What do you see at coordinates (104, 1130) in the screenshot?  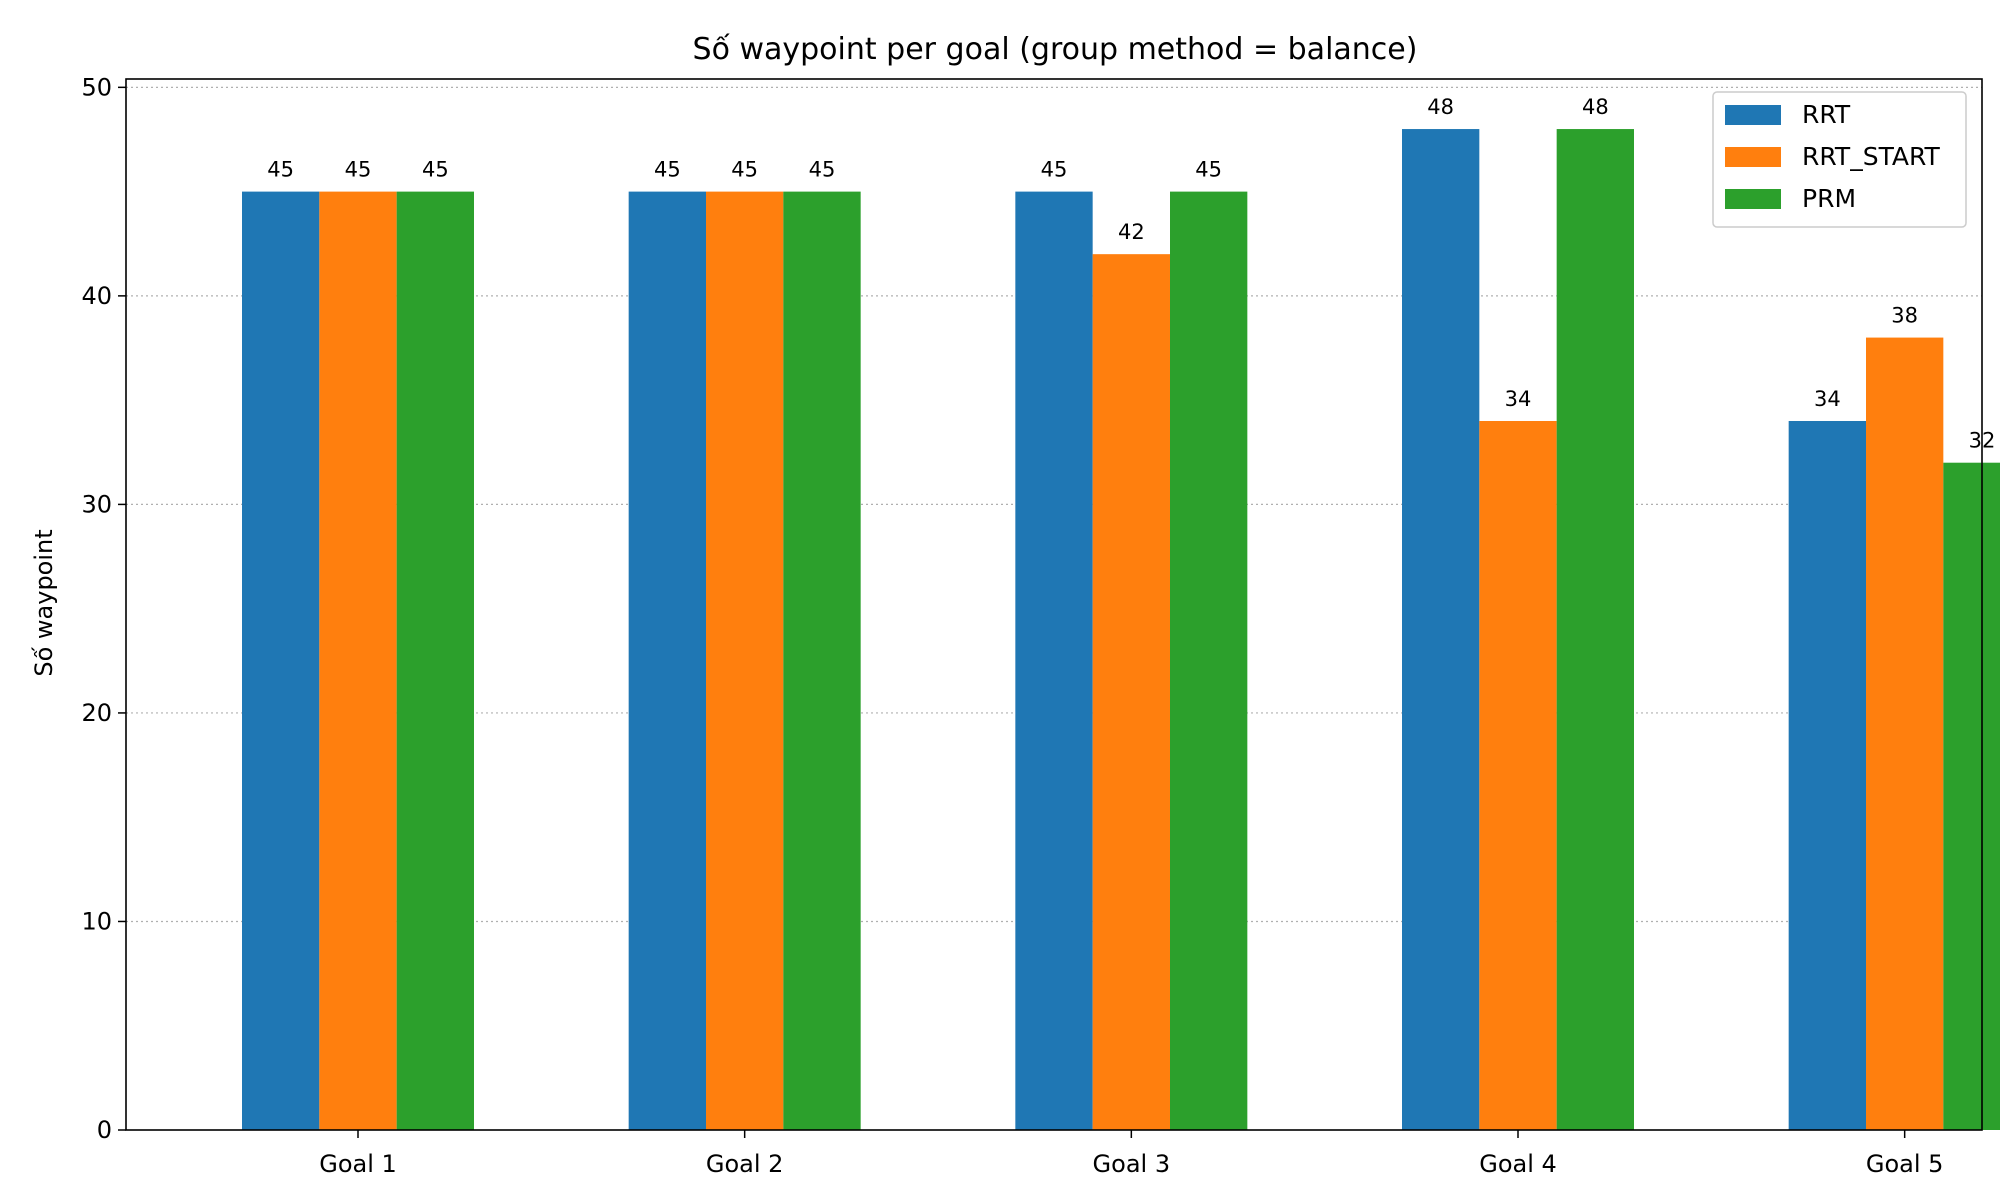 I see `y-tick-label: 0` at bounding box center [104, 1130].